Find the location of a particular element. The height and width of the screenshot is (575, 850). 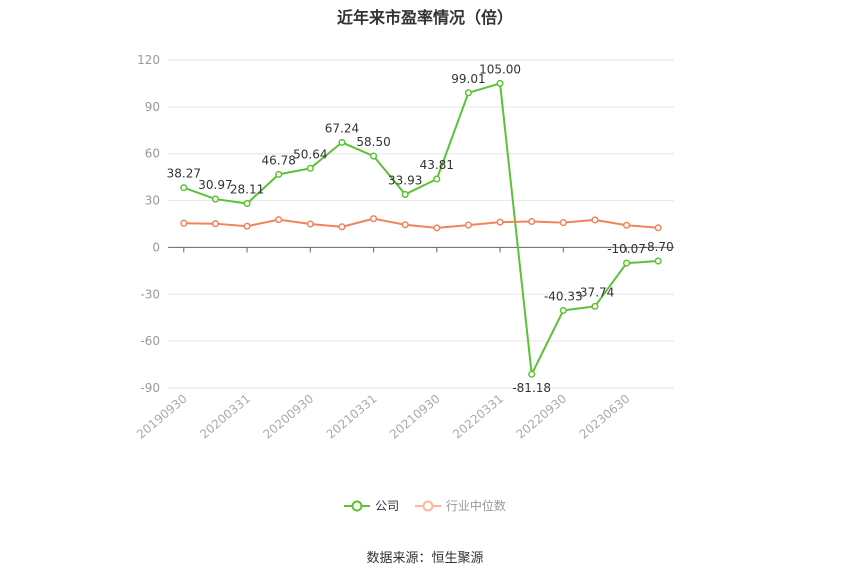

company-data-label: 105.00 is located at coordinates (500, 69).